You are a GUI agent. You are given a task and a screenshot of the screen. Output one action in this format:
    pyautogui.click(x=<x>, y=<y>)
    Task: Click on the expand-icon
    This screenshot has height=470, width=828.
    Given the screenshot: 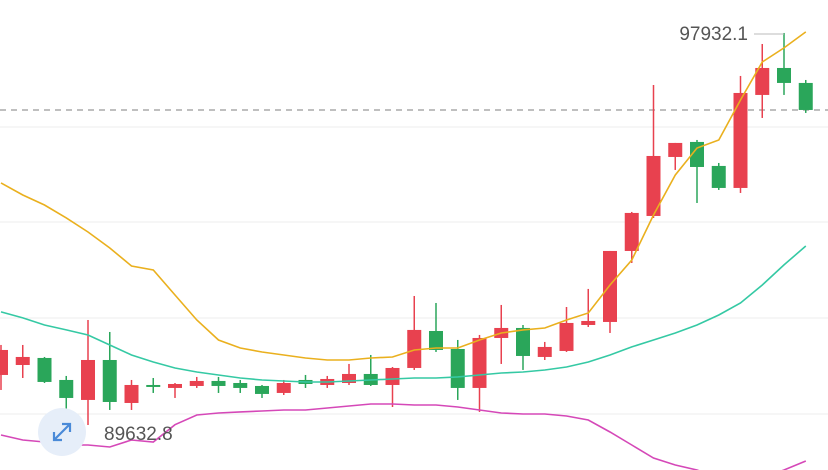 What is the action you would take?
    pyautogui.click(x=62, y=432)
    